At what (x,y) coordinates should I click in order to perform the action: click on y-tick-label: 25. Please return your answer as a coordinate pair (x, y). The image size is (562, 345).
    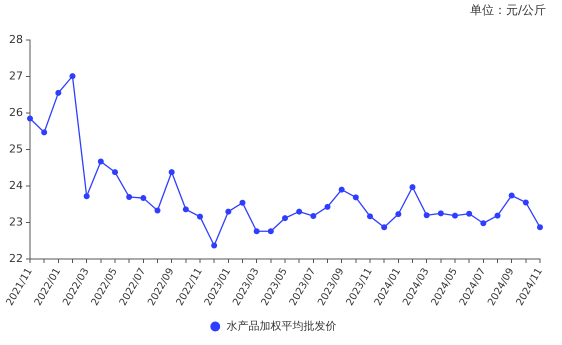
    Looking at the image, I should click on (15, 149).